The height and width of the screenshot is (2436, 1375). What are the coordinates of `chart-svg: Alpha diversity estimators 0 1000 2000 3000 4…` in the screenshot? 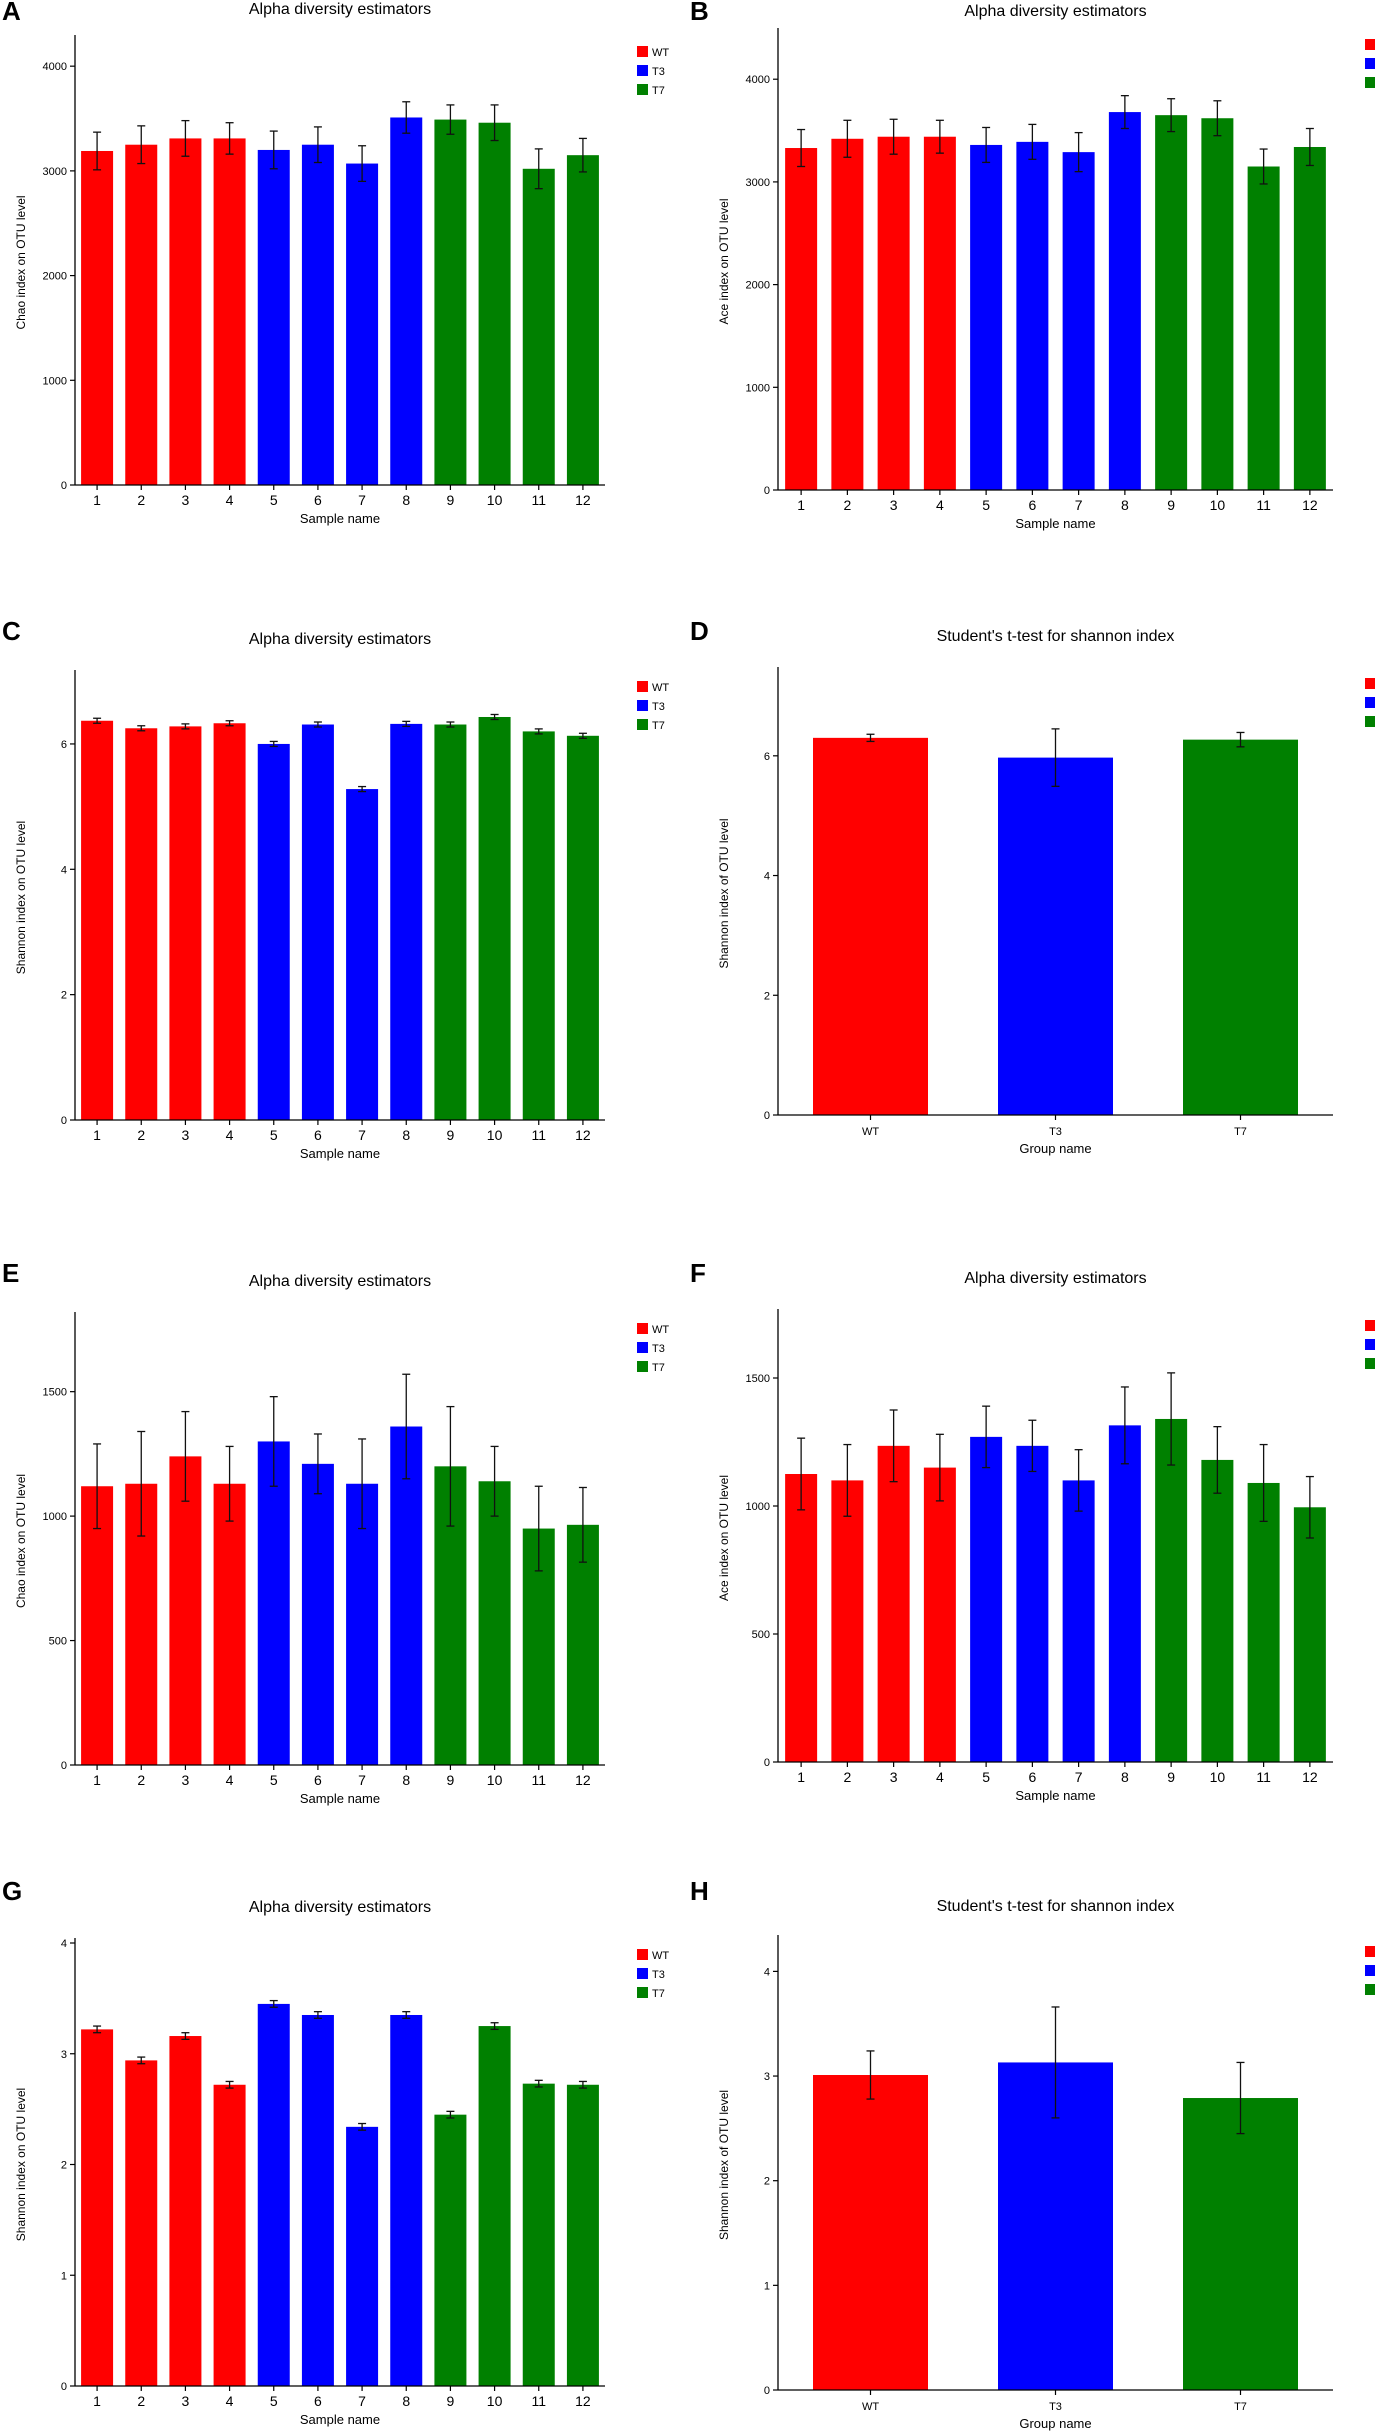 It's located at (1046, 267).